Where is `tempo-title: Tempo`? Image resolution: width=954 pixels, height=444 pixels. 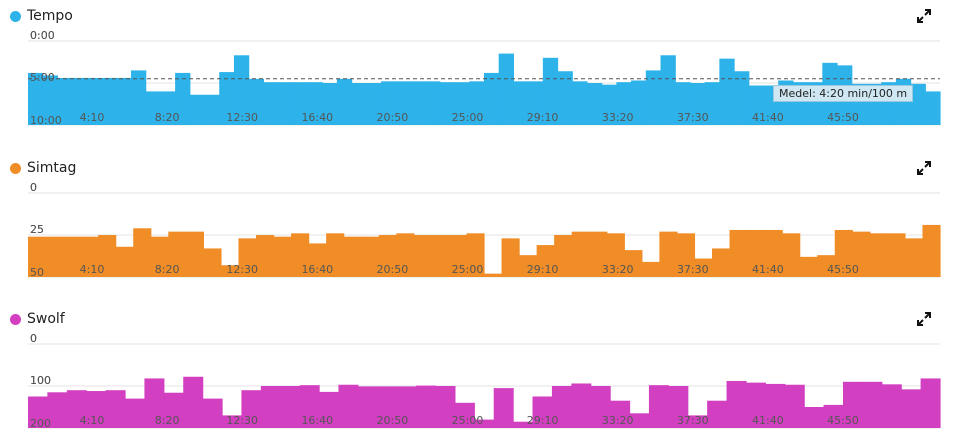
tempo-title: Tempo is located at coordinates (50, 16).